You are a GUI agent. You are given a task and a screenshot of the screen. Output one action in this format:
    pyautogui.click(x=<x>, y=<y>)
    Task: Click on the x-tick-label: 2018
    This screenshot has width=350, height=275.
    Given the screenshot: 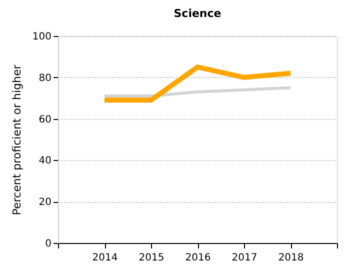 What is the action you would take?
    pyautogui.click(x=291, y=258)
    